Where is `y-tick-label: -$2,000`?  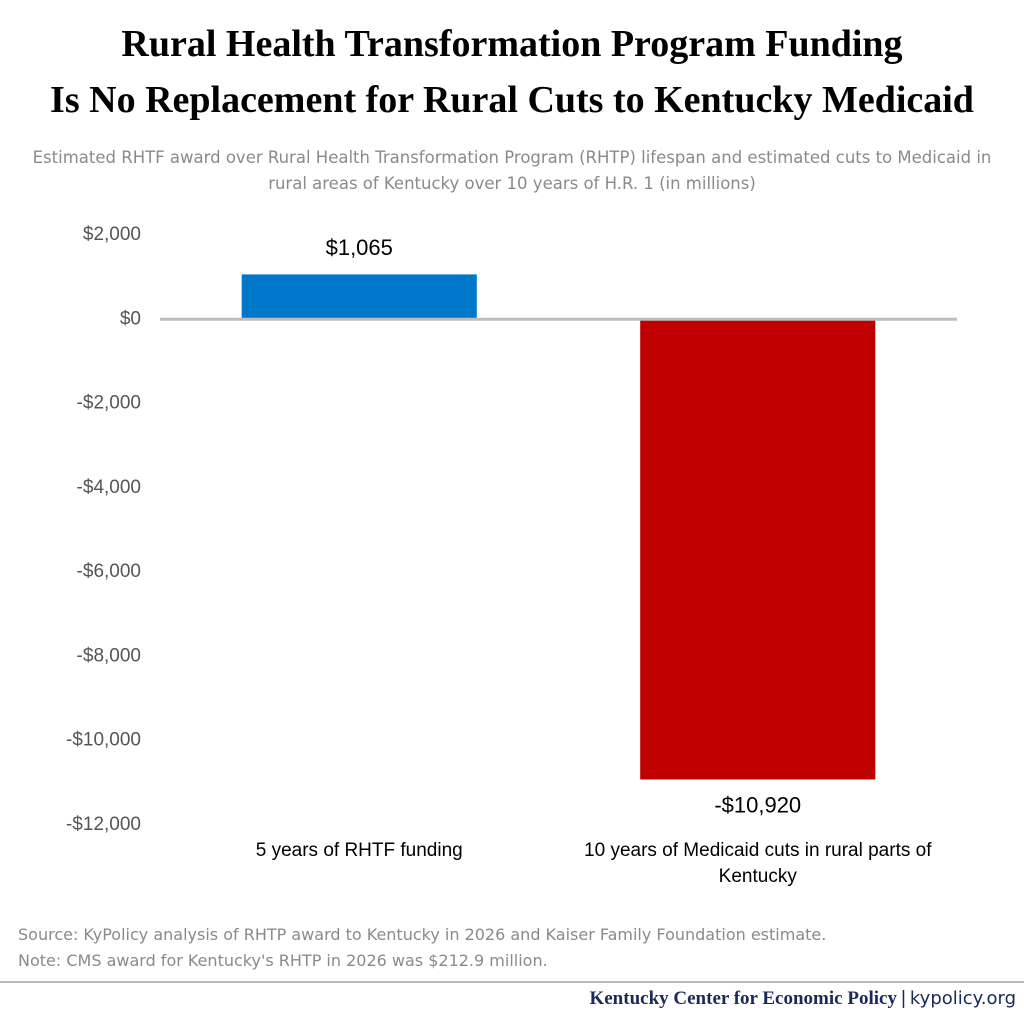
y-tick-label: -$2,000 is located at coordinates (109, 403).